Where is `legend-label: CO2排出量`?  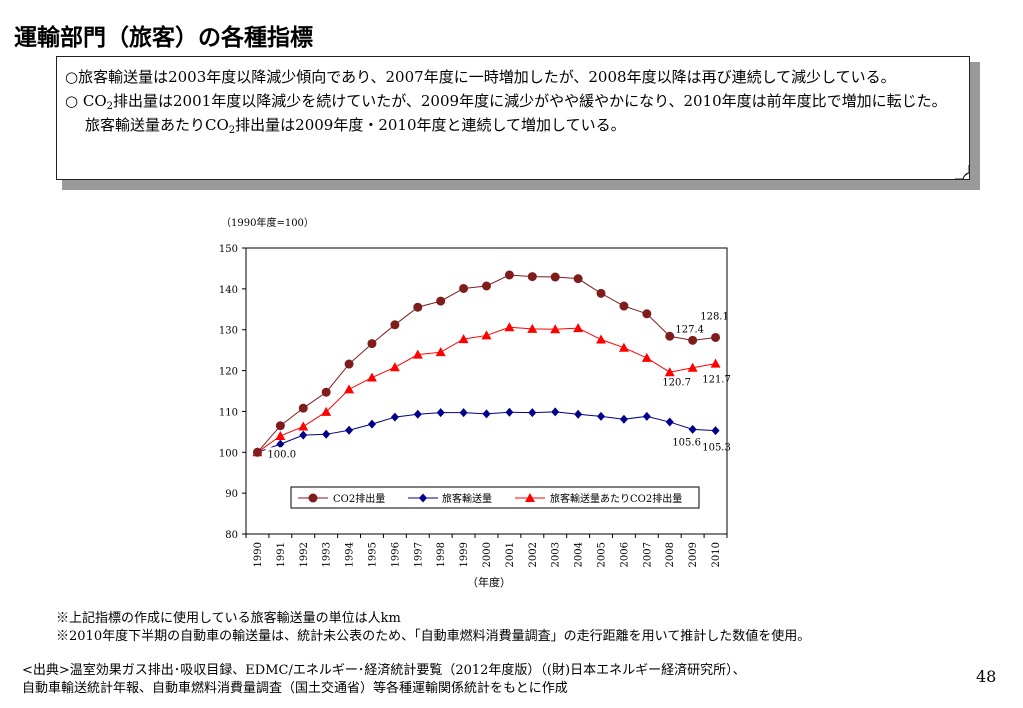
legend-label: CO2排出量 is located at coordinates (359, 498).